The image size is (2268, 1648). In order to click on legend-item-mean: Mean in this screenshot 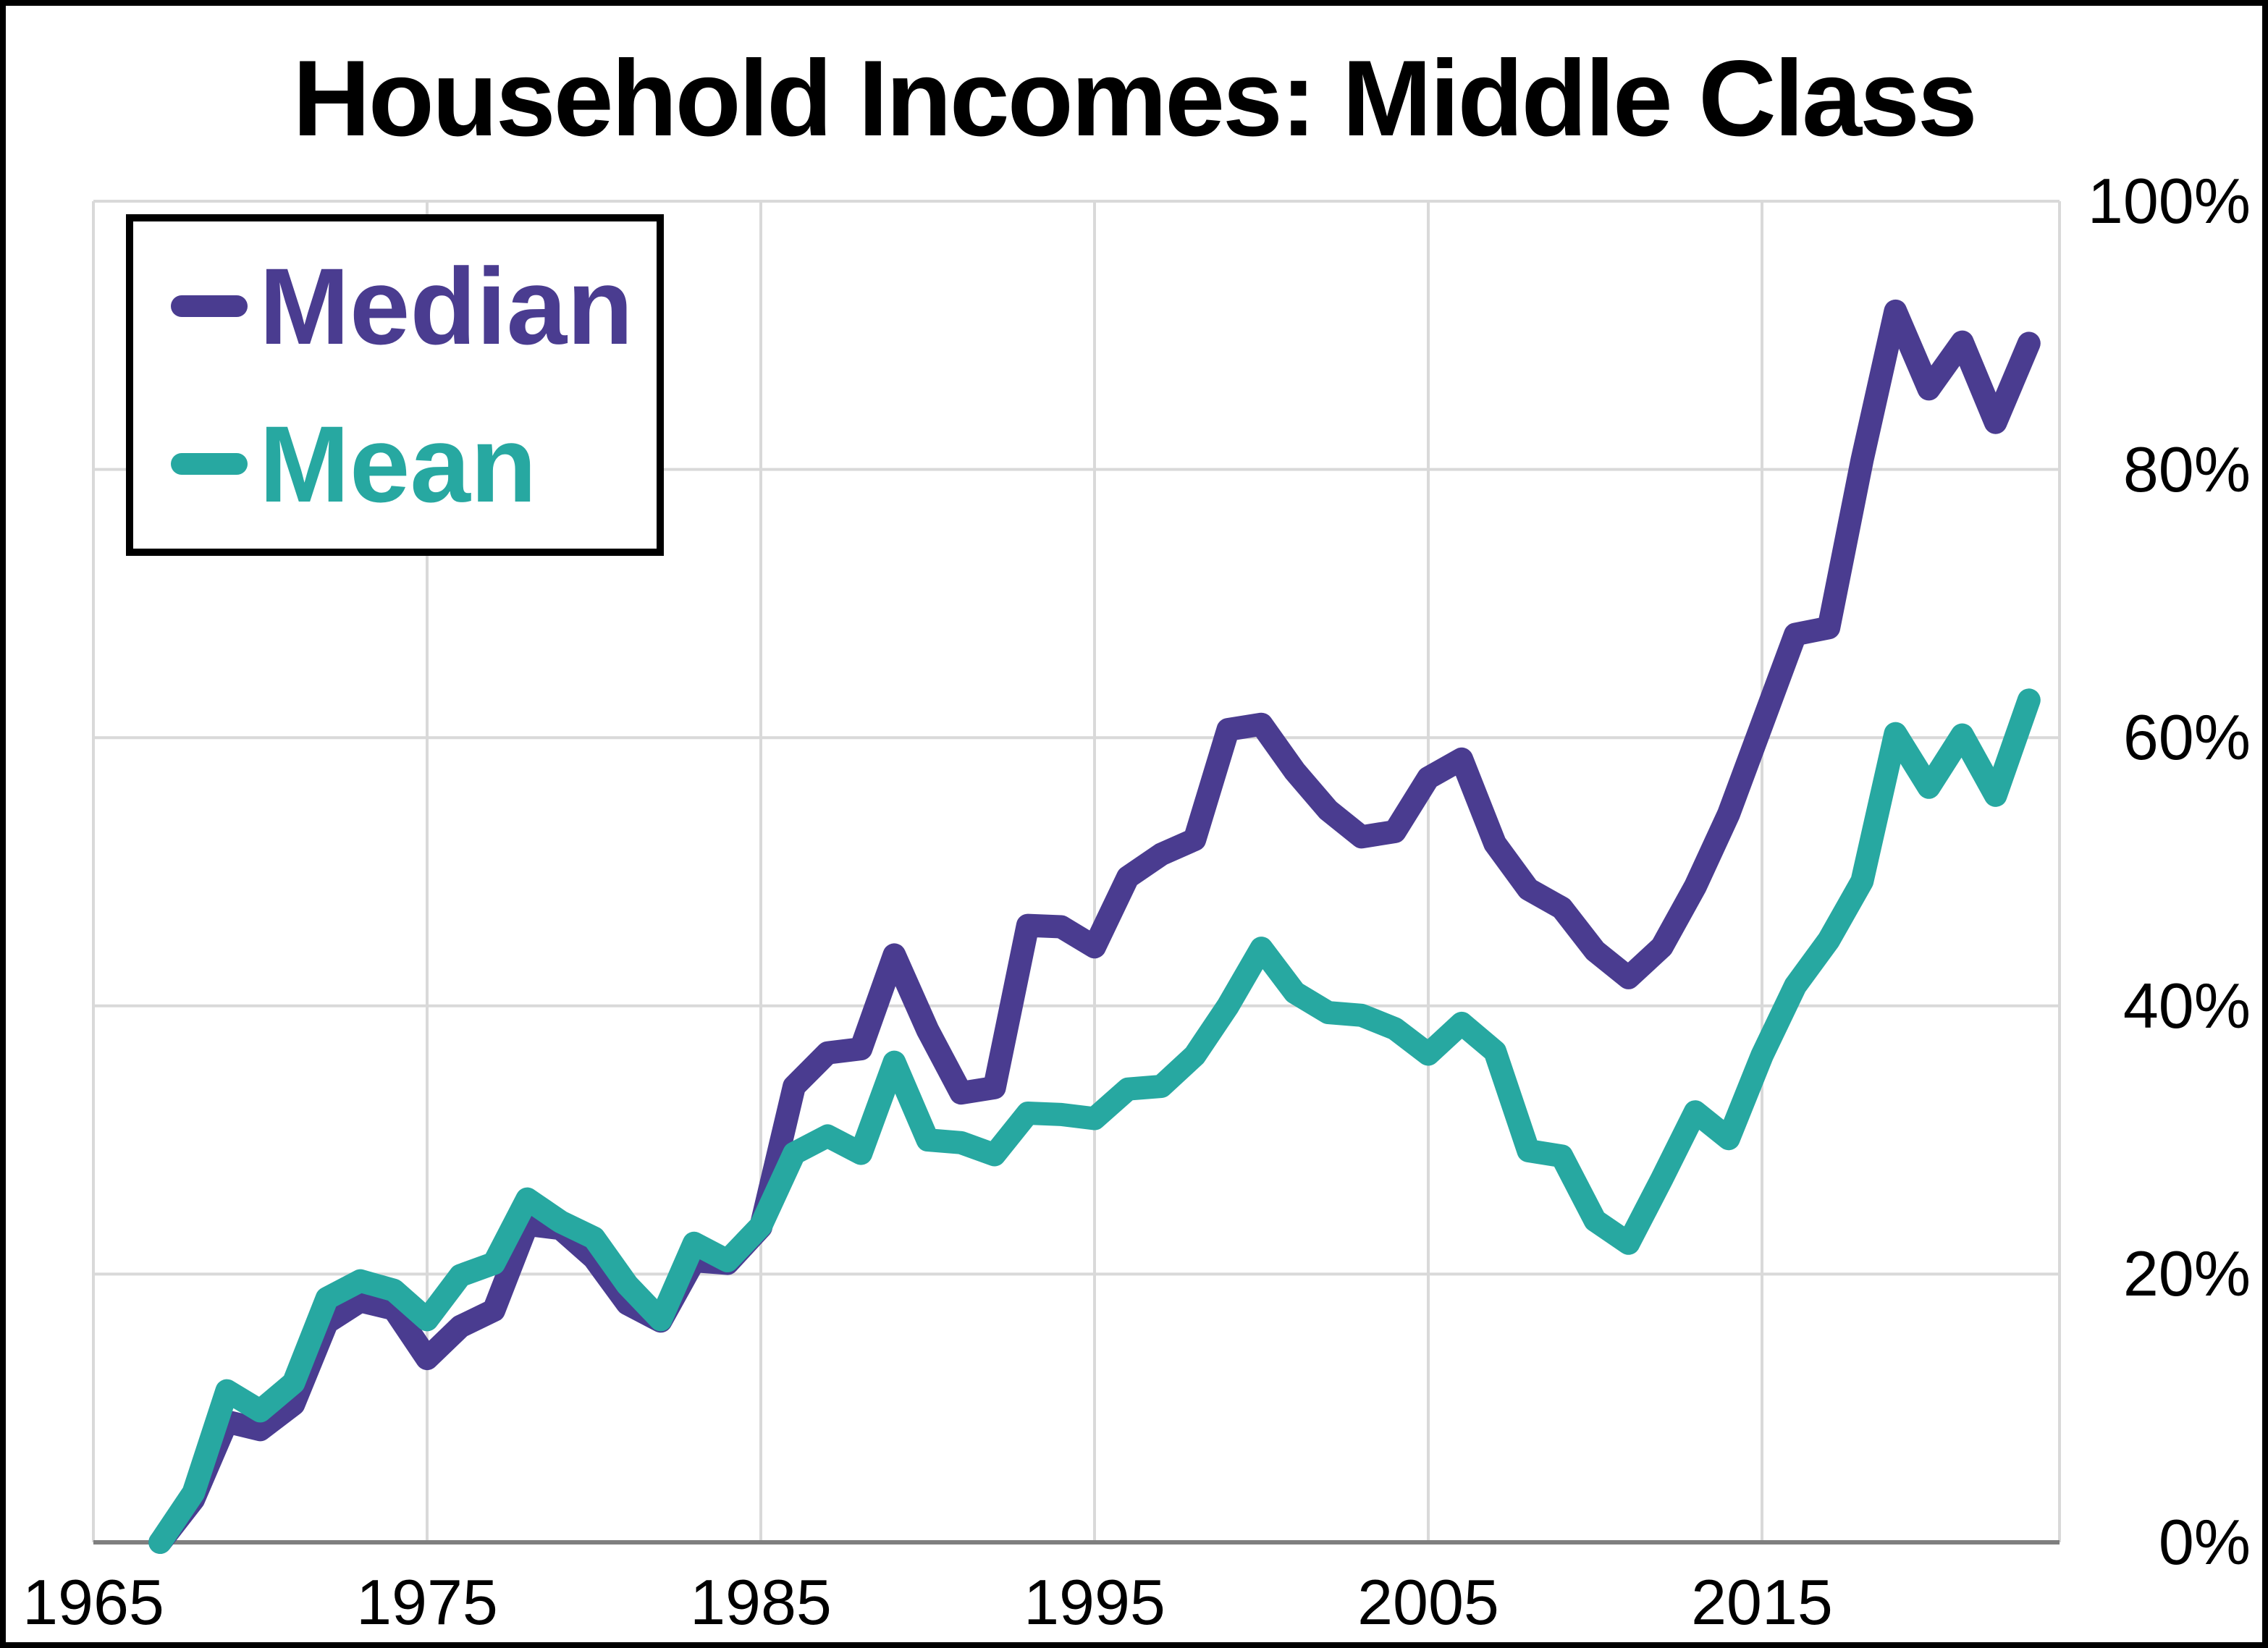, I will do `click(414, 464)`.